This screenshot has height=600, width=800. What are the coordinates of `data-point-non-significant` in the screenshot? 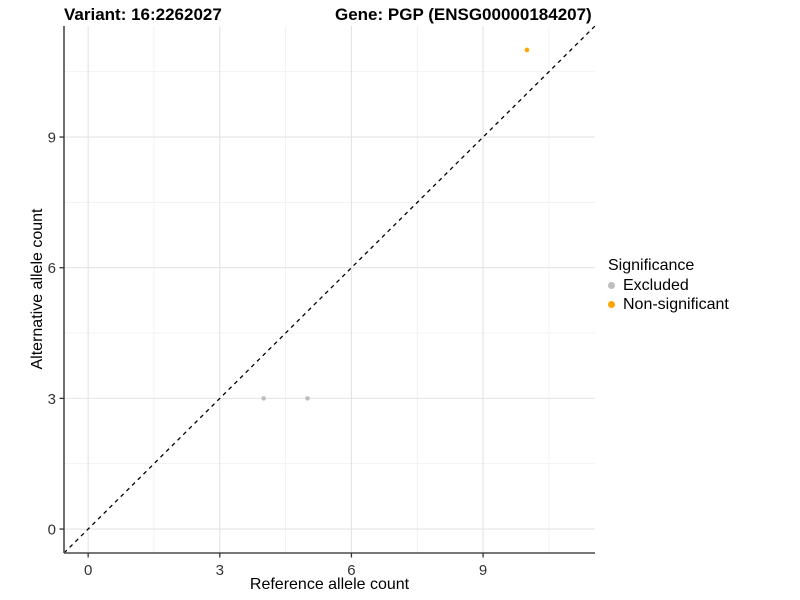 It's located at (527, 50).